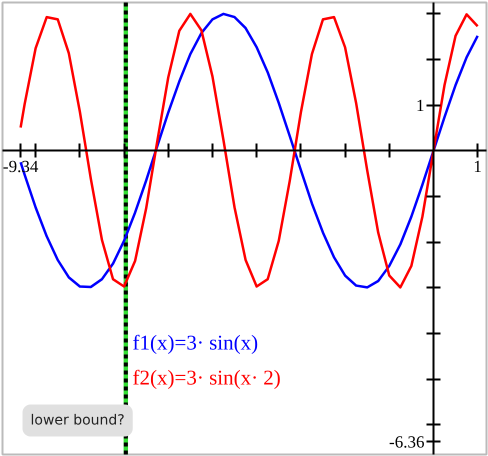 The height and width of the screenshot is (456, 488). Describe the element at coordinates (206, 378) in the screenshot. I see `text: f2(x)=3· sin(x· 2)` at that location.